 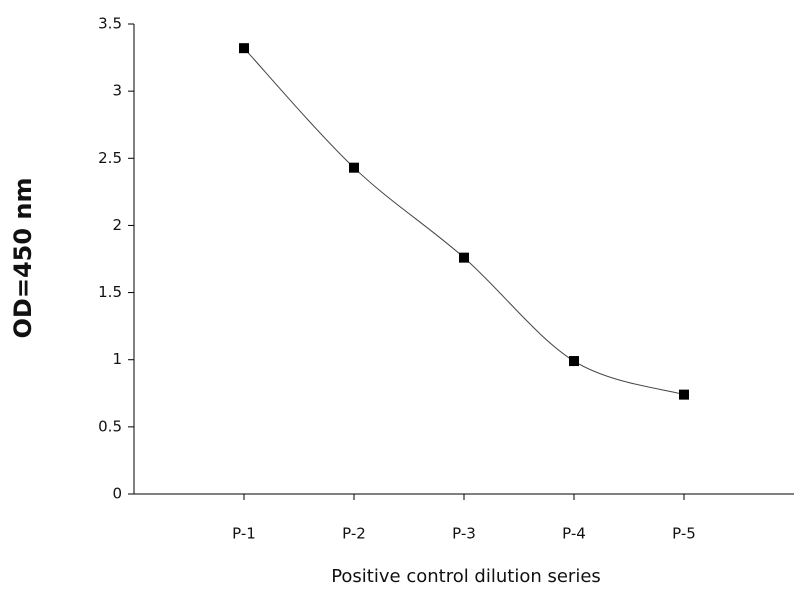 I want to click on x-tick-label: P-5, so click(x=684, y=534).